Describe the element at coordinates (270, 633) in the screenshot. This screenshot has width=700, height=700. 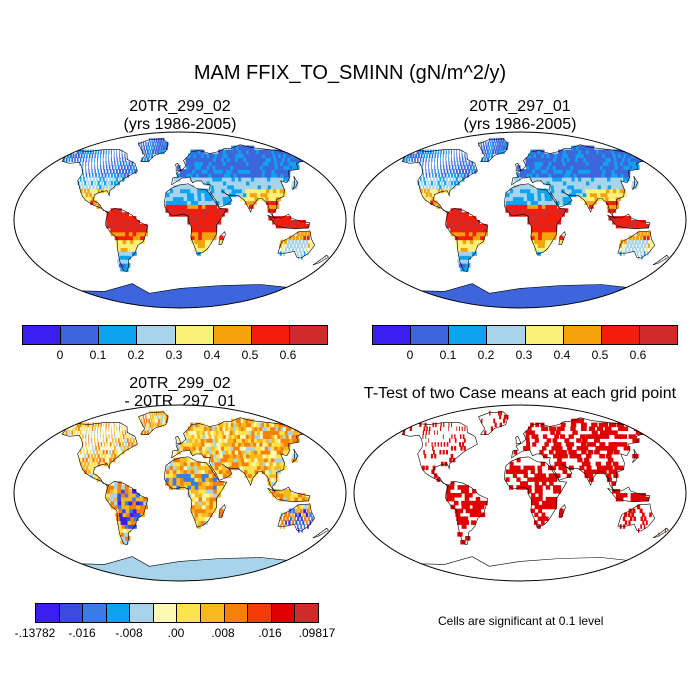
I see `colorbar-diff-label: .016` at that location.